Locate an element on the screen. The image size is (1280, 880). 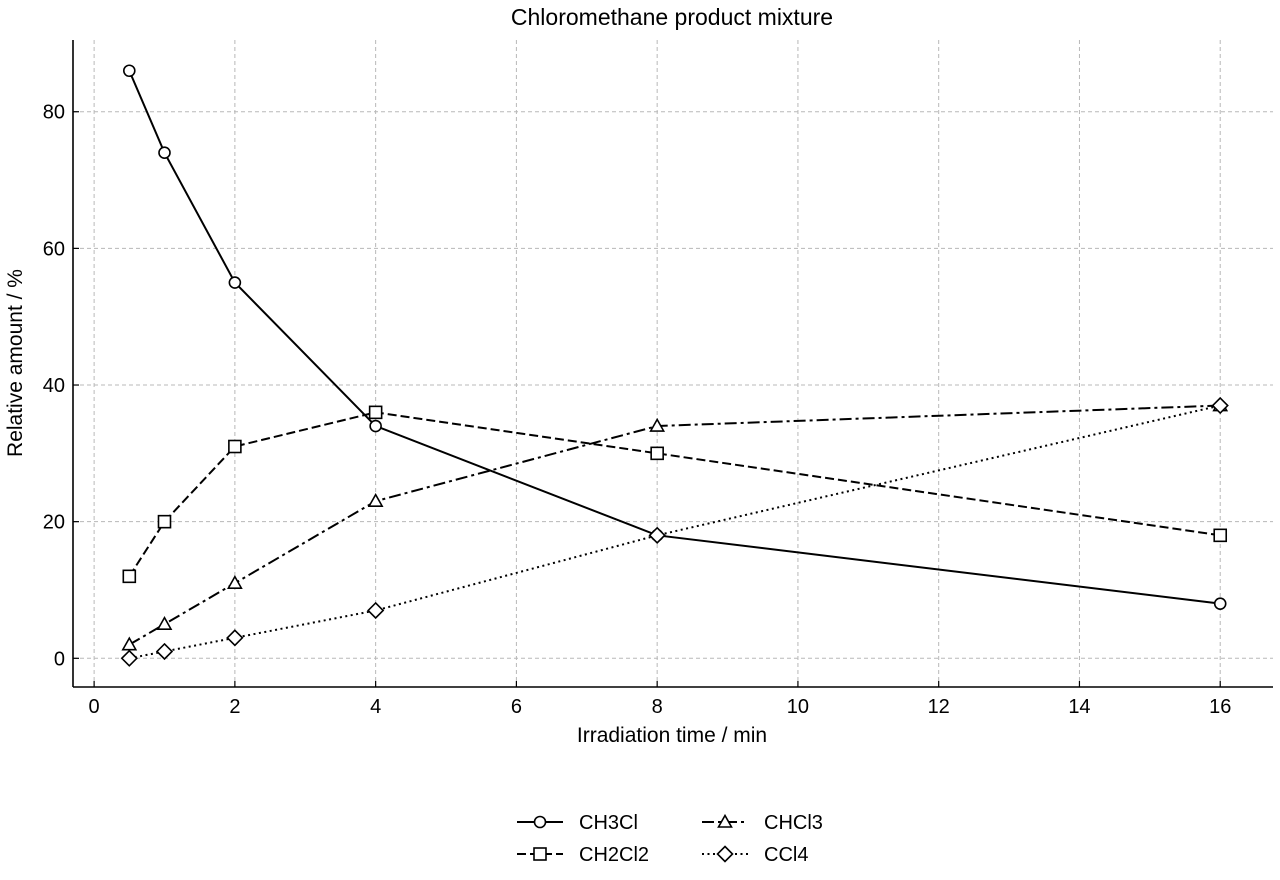
x-tick-label: 6 is located at coordinates (516, 707).